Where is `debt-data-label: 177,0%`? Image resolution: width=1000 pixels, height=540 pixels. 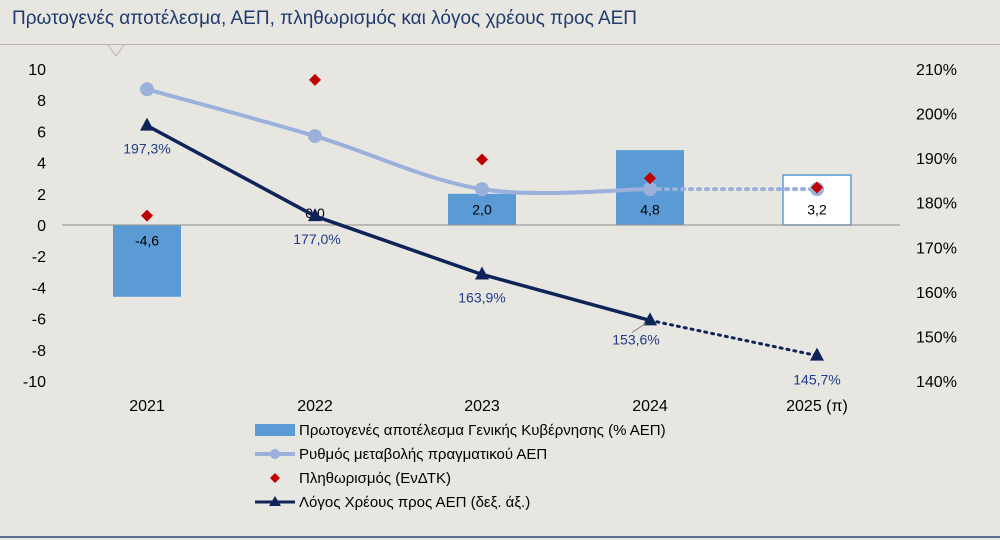
debt-data-label: 177,0% is located at coordinates (316, 239).